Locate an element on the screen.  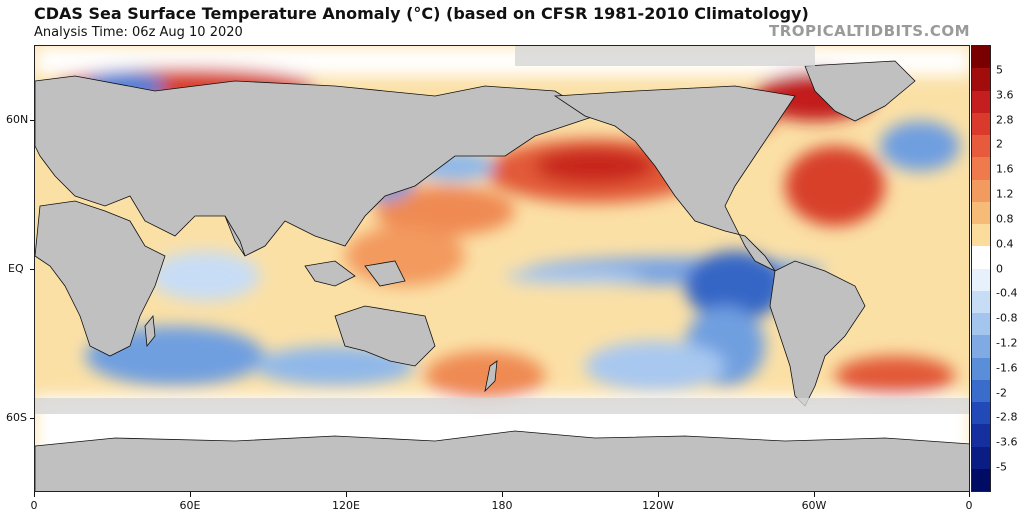
colorbar-label: -1.2 is located at coordinates (1007, 343).